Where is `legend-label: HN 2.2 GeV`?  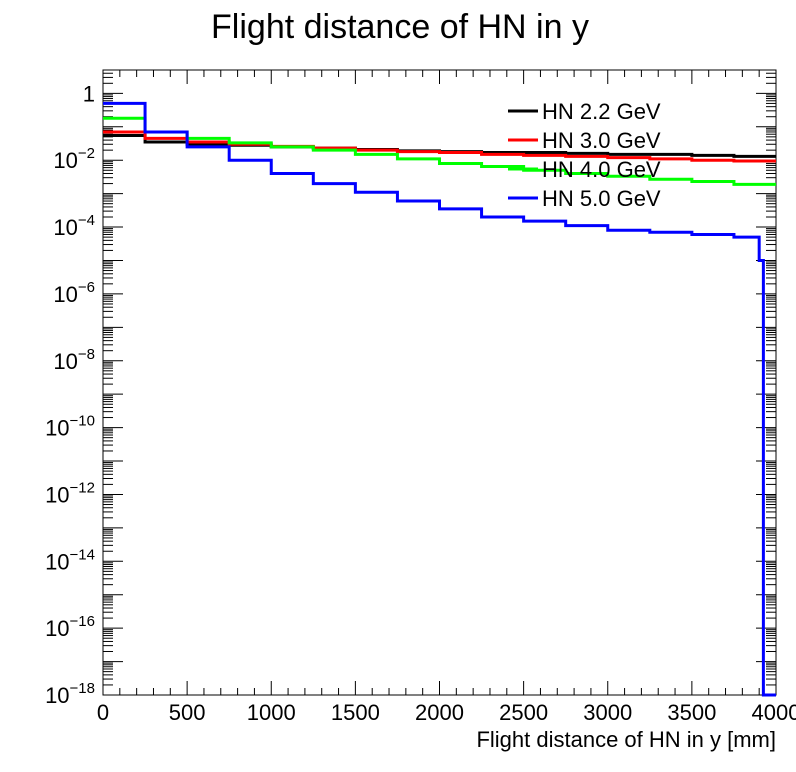
legend-label: HN 2.2 GeV is located at coordinates (601, 111).